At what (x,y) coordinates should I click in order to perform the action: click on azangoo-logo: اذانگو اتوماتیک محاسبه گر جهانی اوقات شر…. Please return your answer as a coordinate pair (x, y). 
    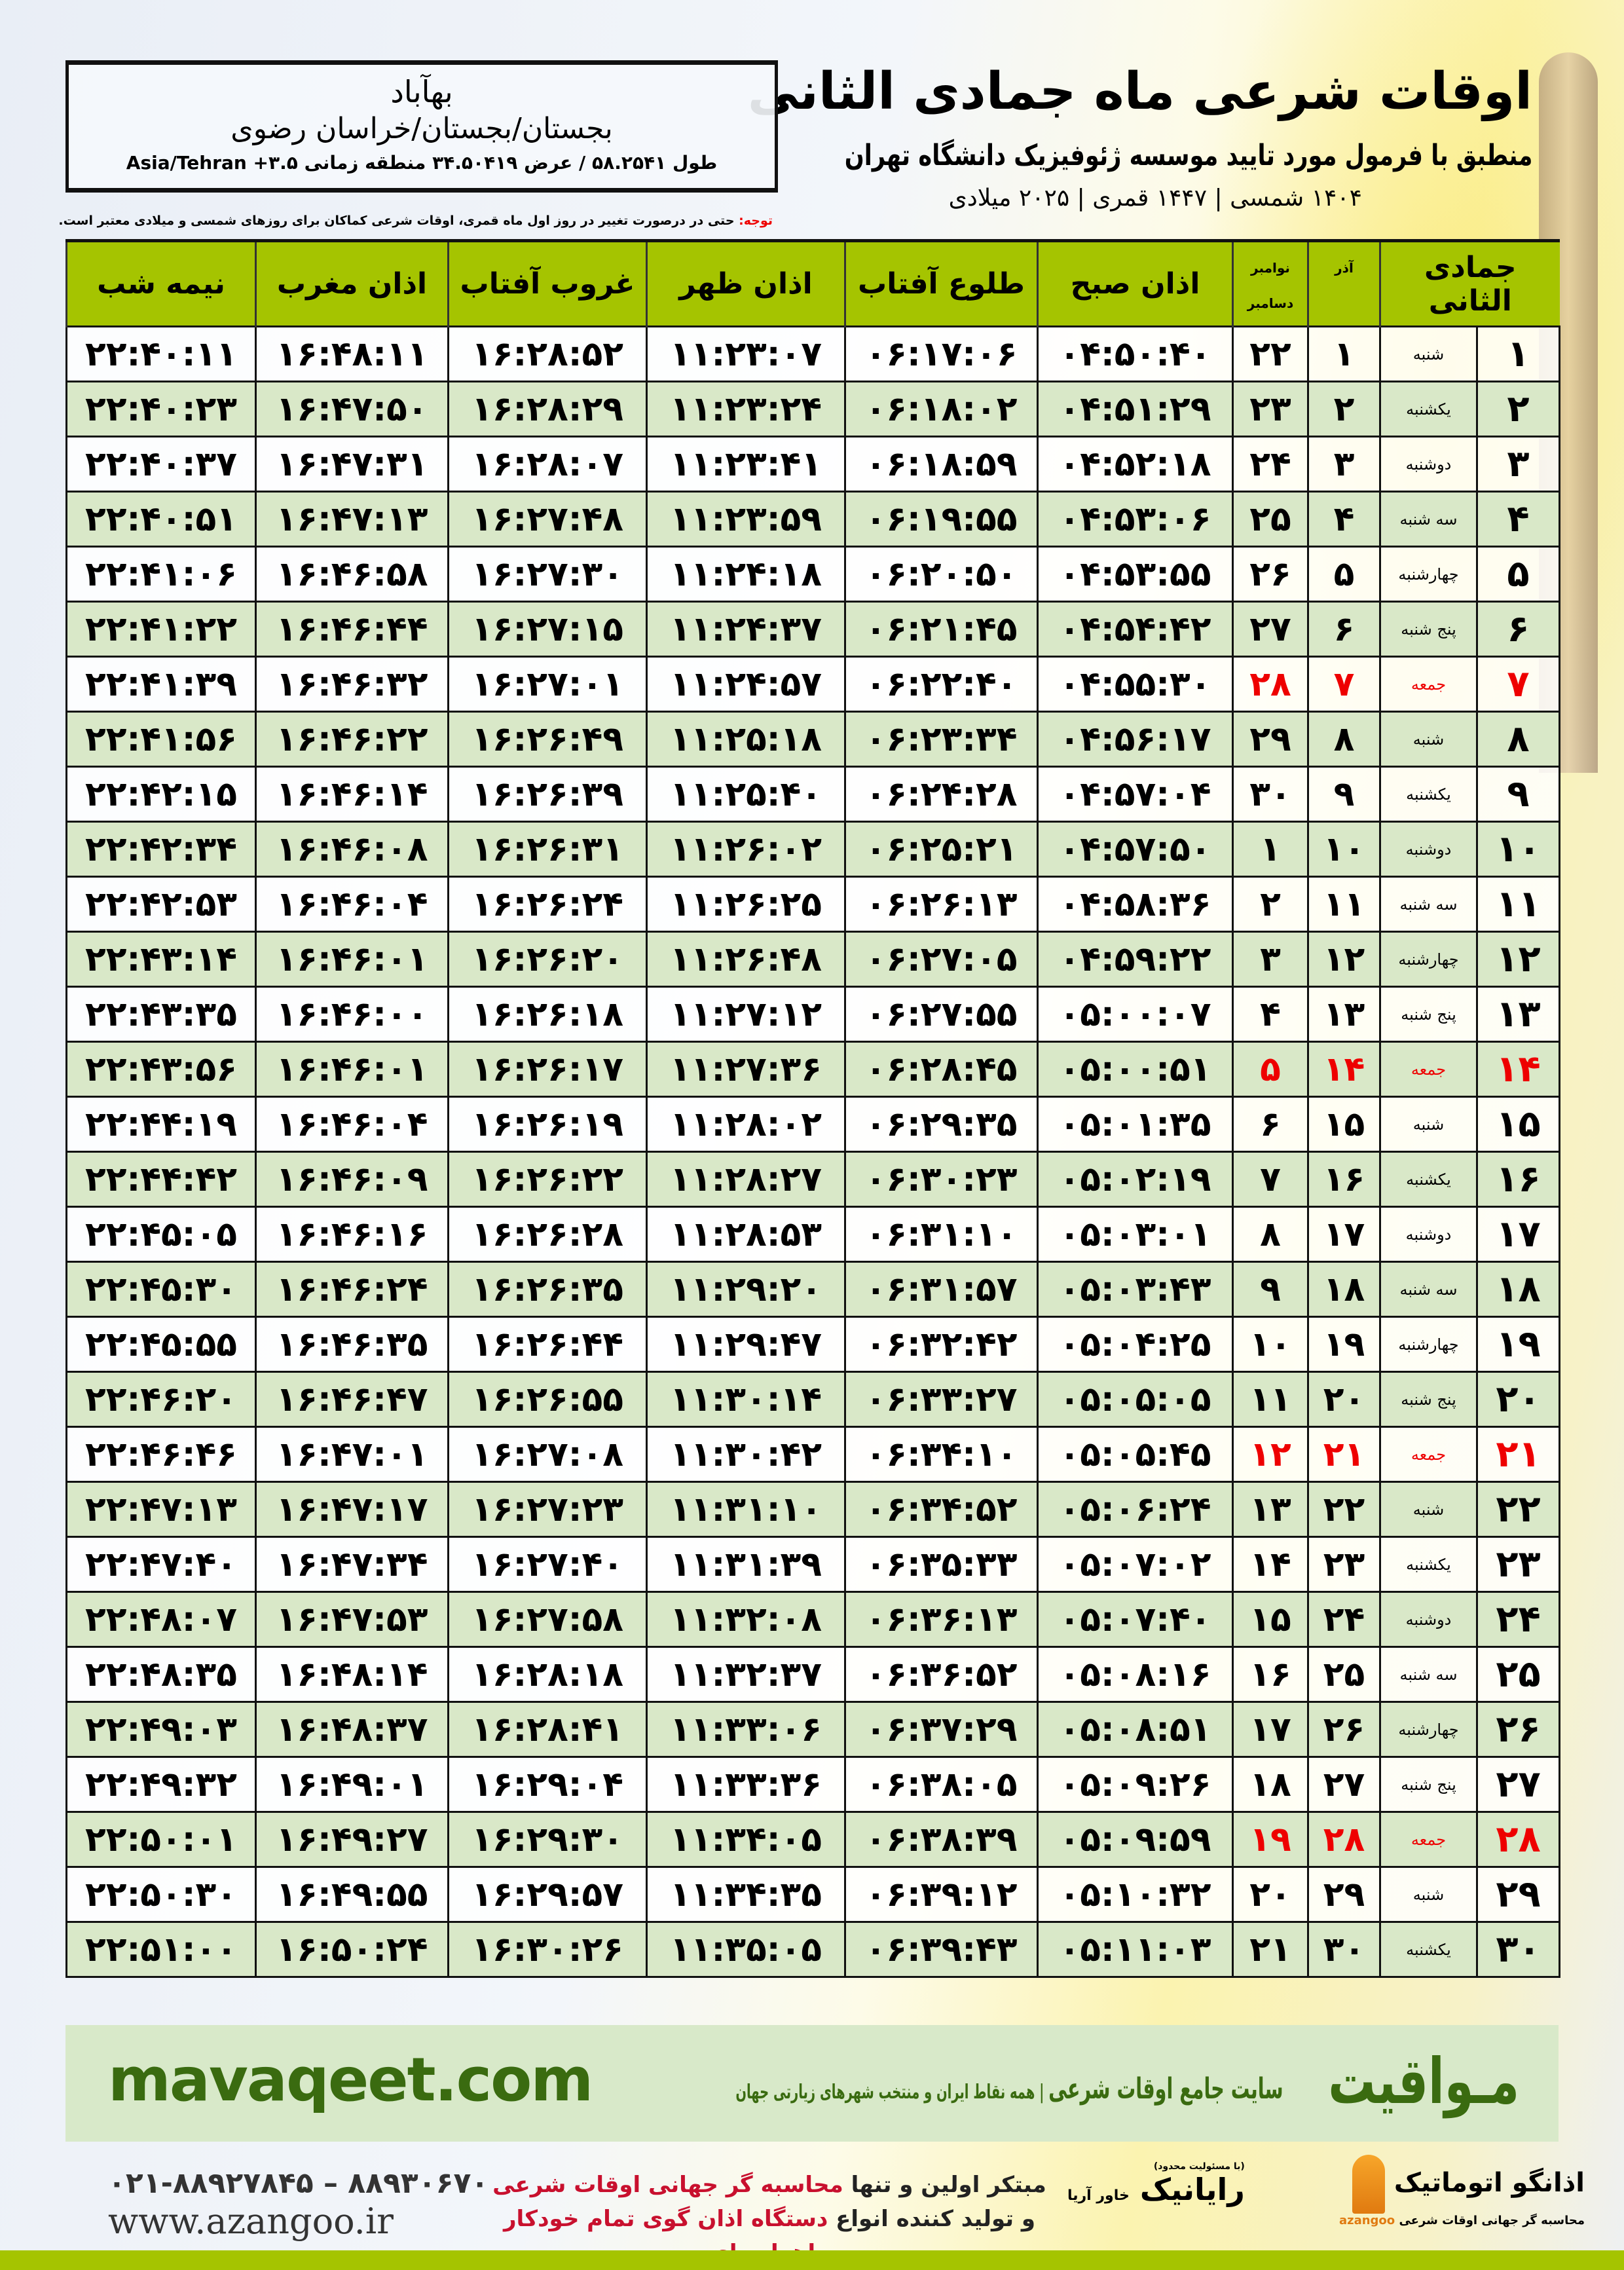
    Looking at the image, I should click on (1462, 2191).